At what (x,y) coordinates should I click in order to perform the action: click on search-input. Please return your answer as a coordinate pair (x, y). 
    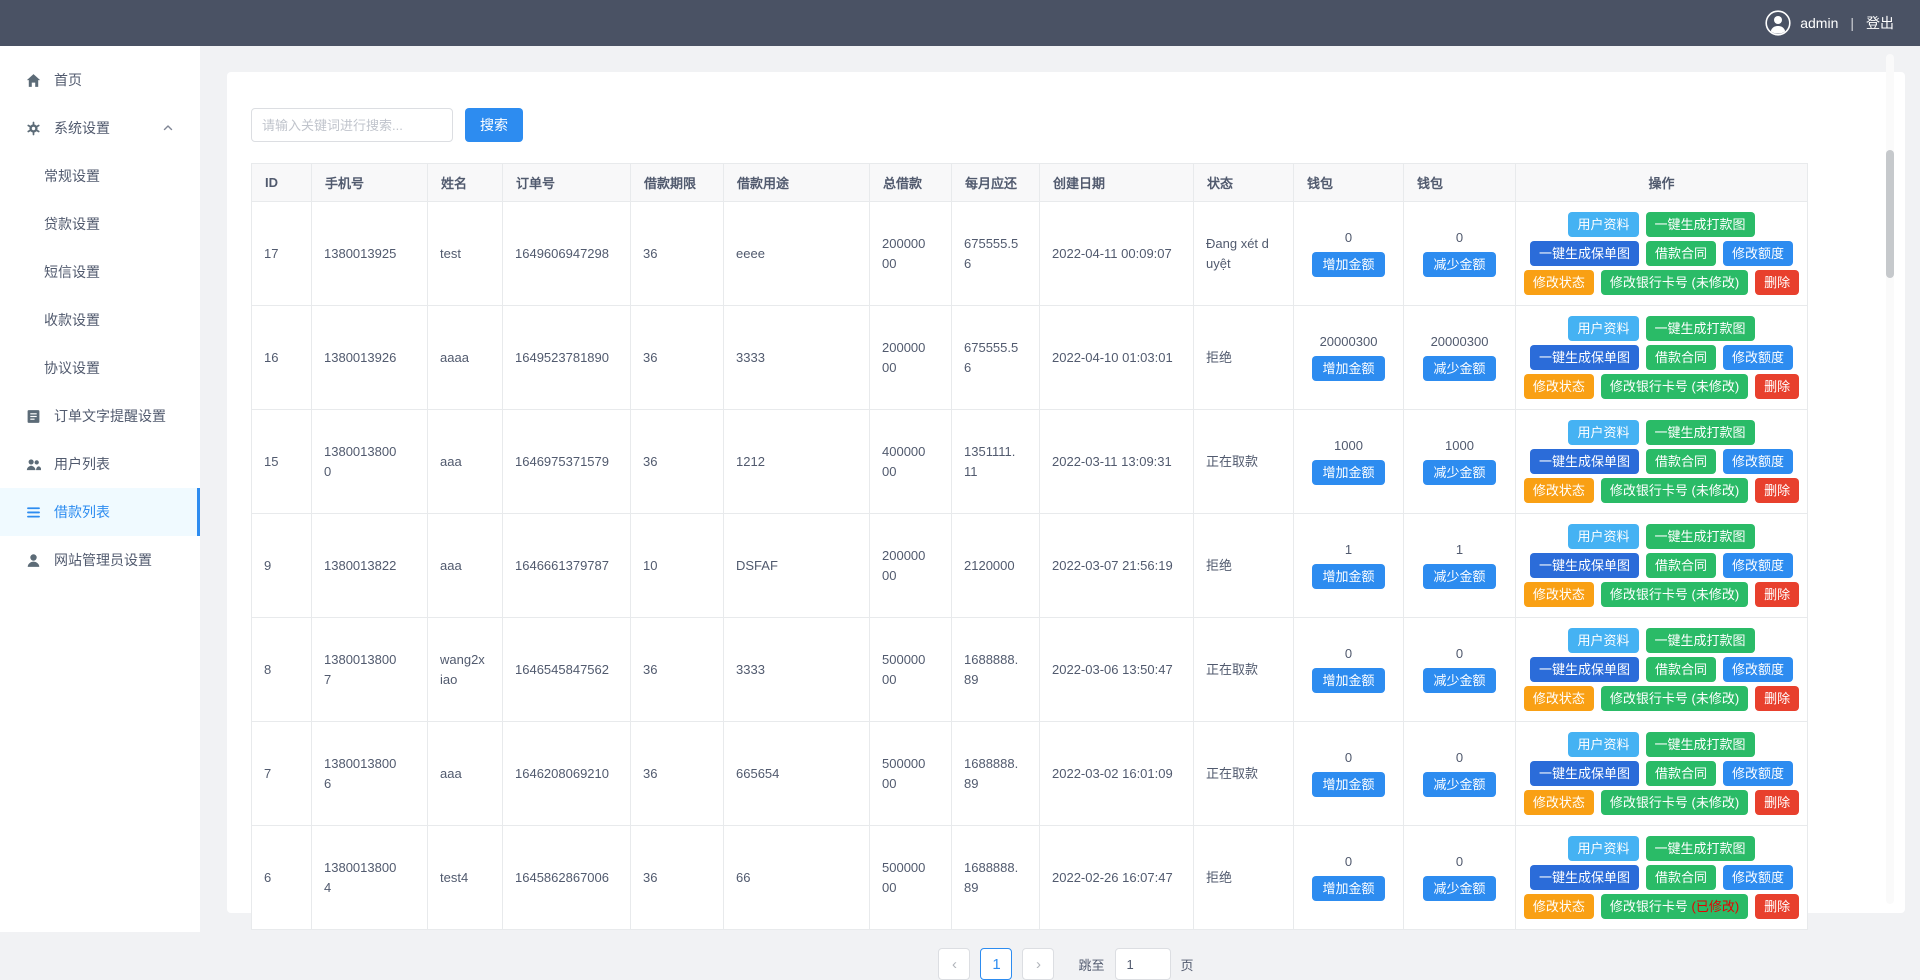
    Looking at the image, I should click on (352, 125).